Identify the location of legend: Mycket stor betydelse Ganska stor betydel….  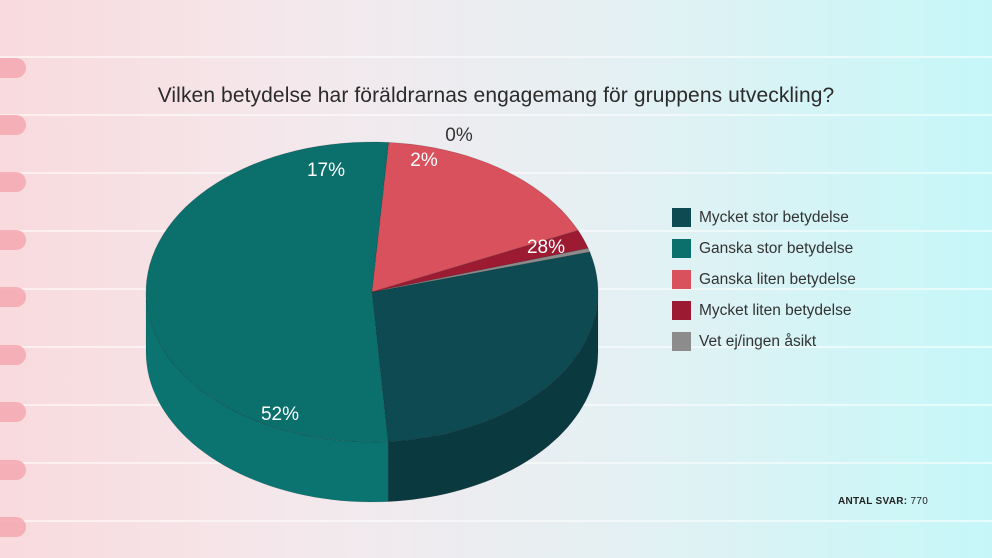
(764, 279).